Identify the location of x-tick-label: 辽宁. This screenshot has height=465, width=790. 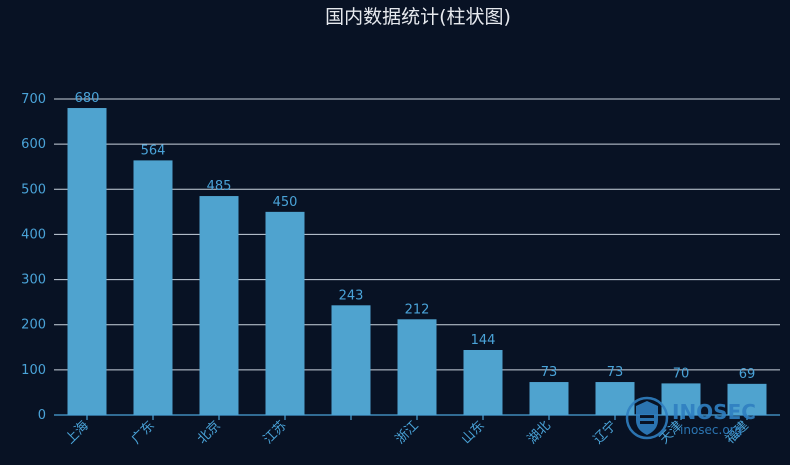
(605, 433).